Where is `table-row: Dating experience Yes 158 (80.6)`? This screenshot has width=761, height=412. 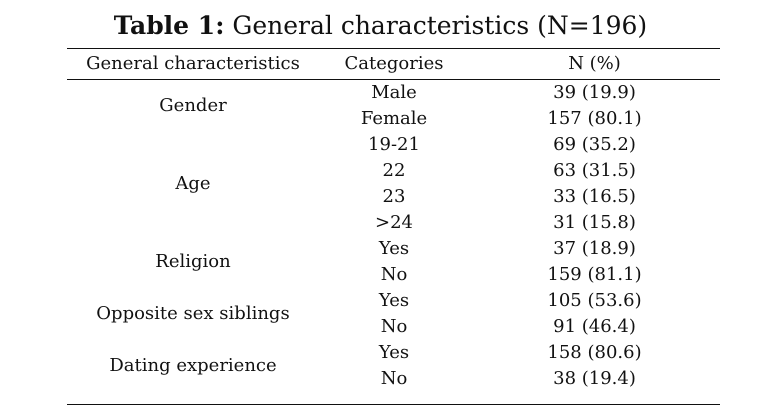 table-row: Dating experience Yes 158 (80.6) is located at coordinates (393, 358).